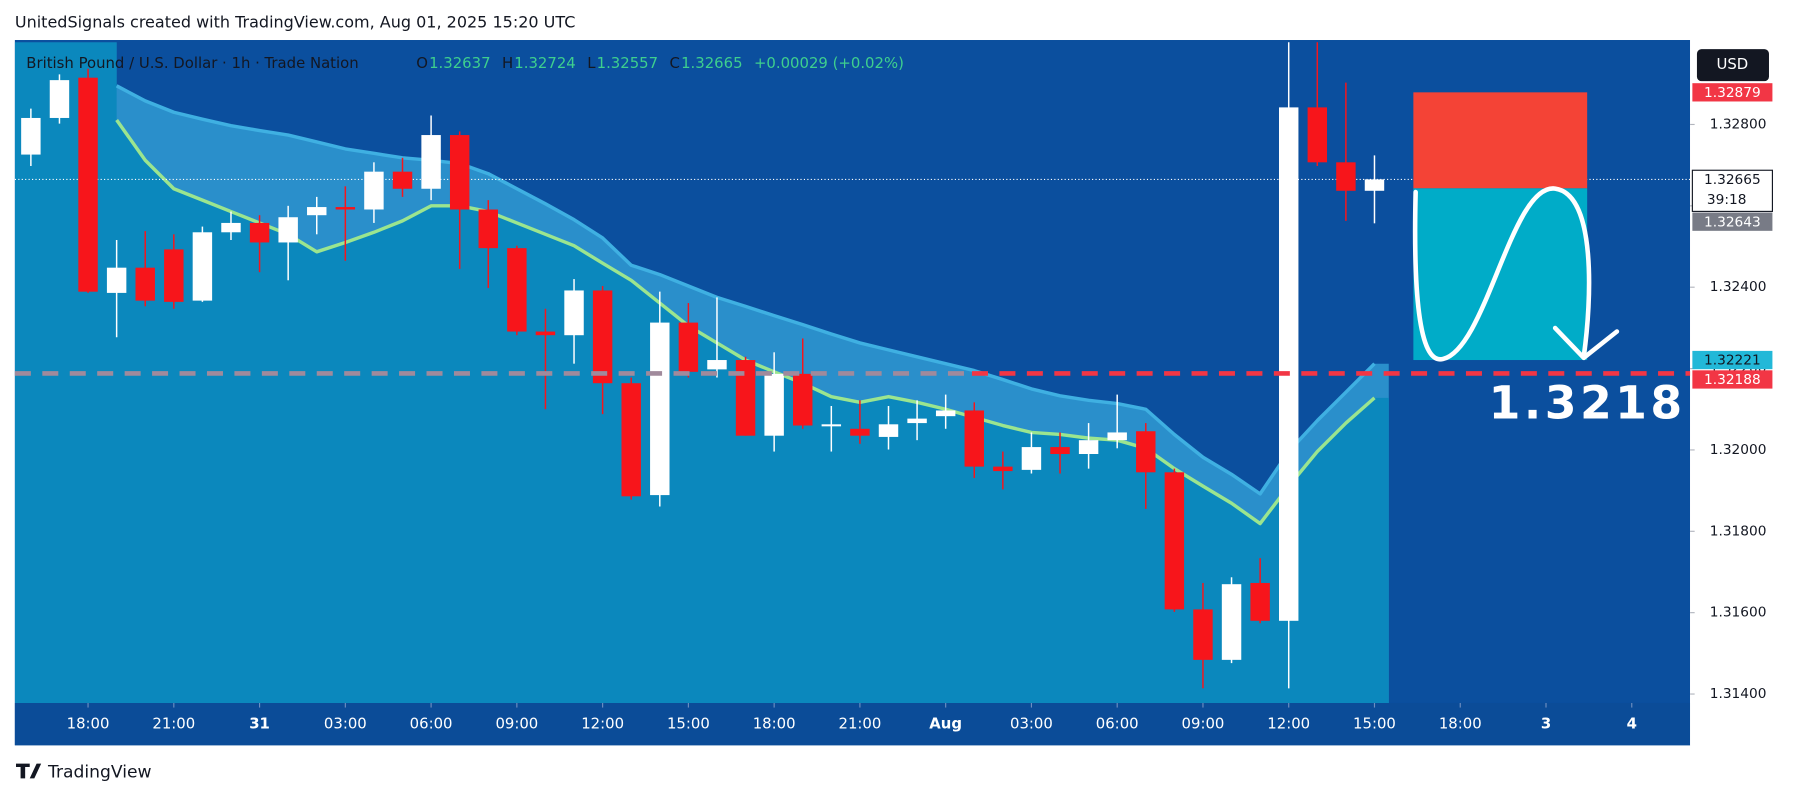 The image size is (1793, 799). Describe the element at coordinates (627, 63) in the screenshot. I see `ohlc-value: 1.32557` at that location.